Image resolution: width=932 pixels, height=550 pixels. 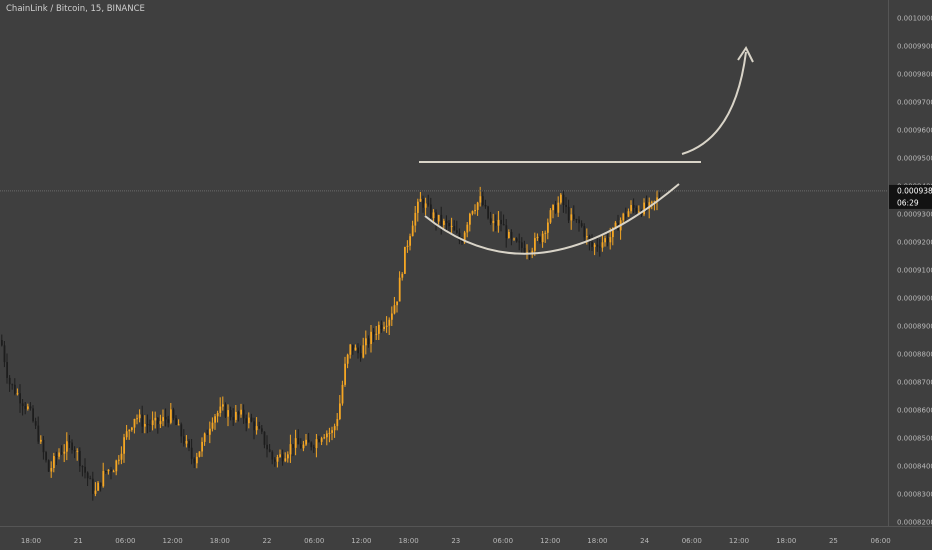 What do you see at coordinates (455, 541) in the screenshot?
I see `time-tick-label: 23` at bounding box center [455, 541].